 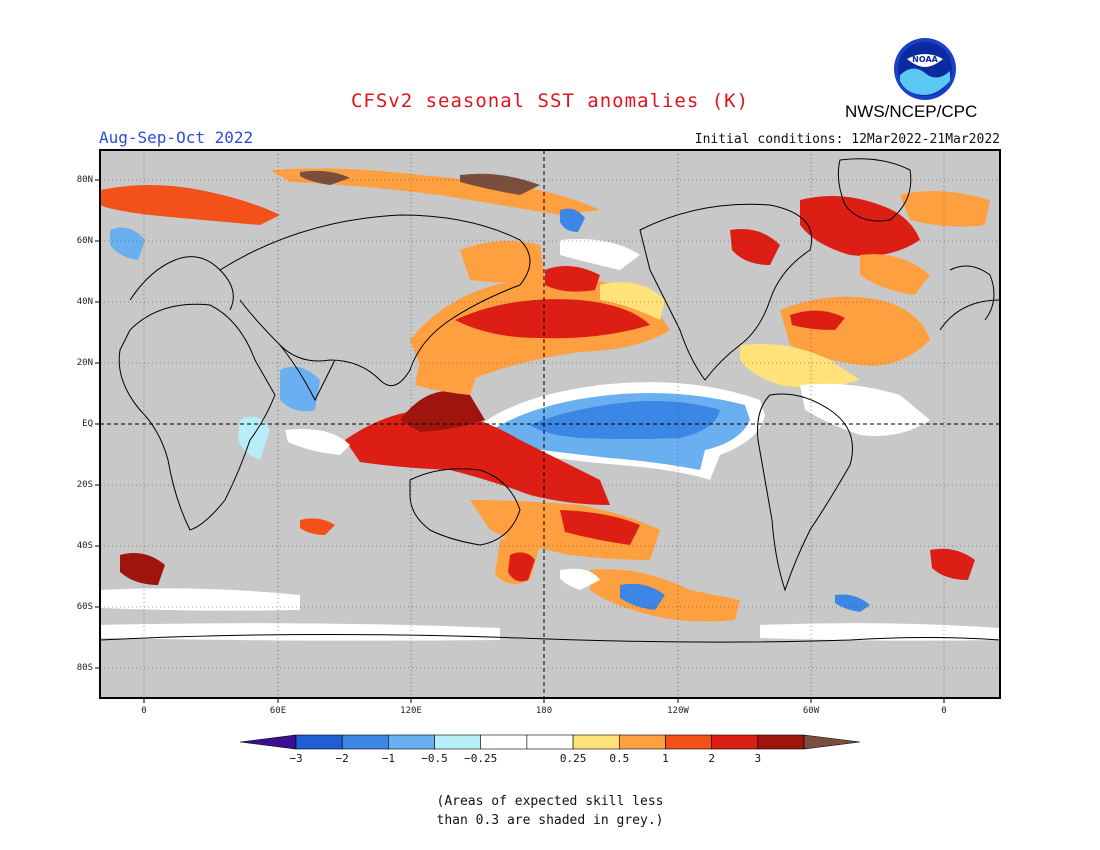 I want to click on colorbar, so click(x=550, y=742).